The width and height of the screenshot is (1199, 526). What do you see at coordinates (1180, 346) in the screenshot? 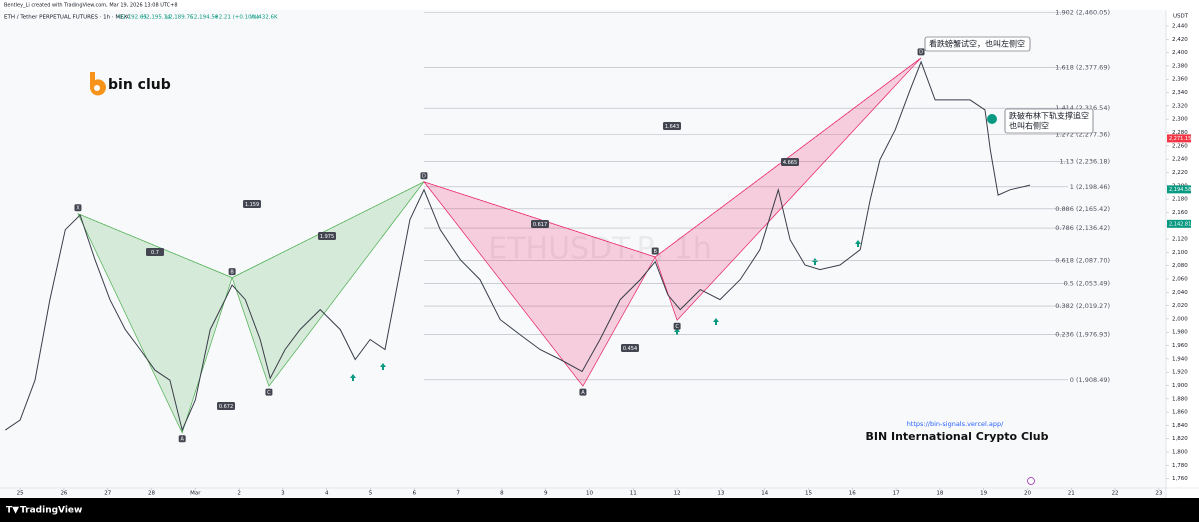
I see `y-tick-label: 1,960` at bounding box center [1180, 346].